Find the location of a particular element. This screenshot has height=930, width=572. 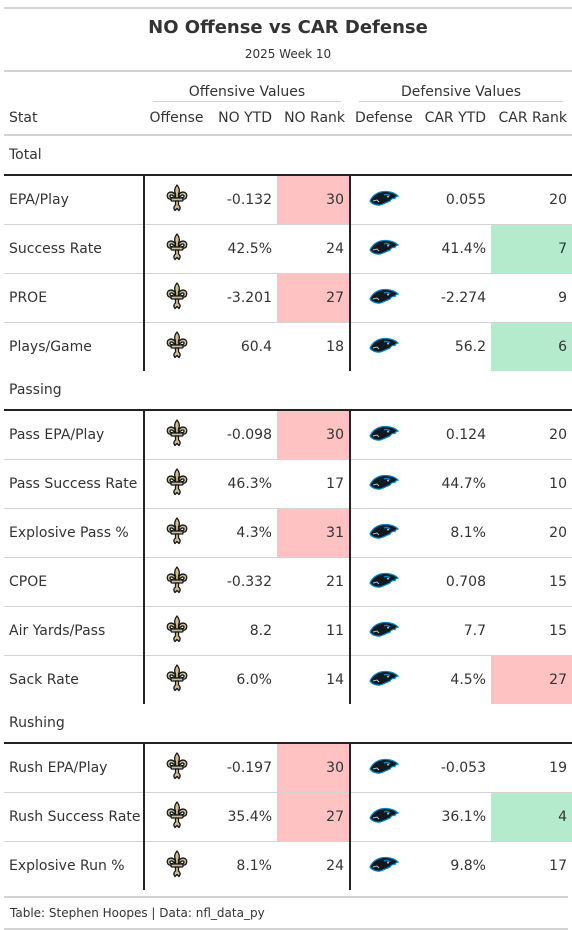

stat-name: PROE is located at coordinates (74, 298).